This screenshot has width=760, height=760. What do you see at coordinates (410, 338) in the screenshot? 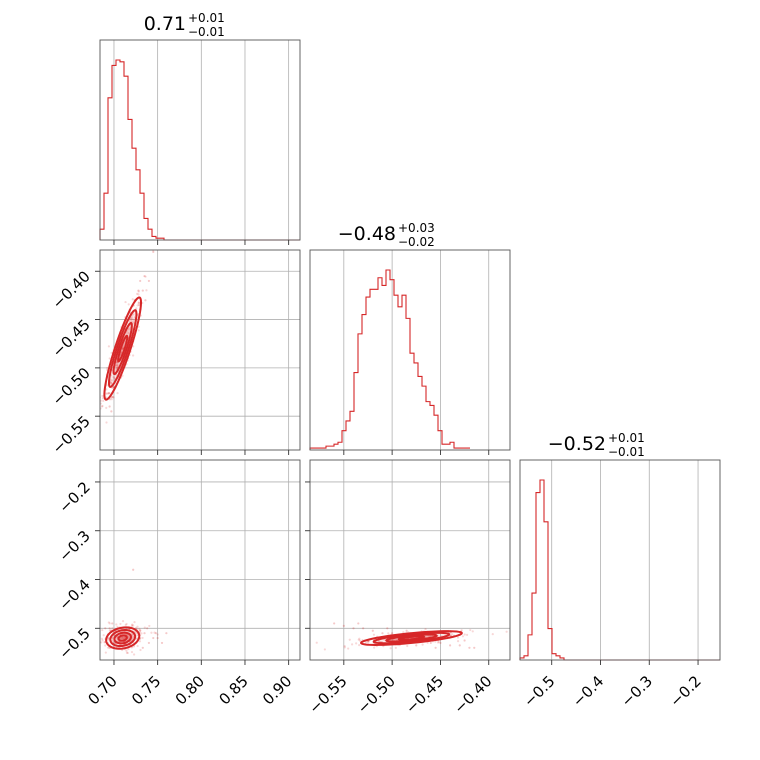
I see `hist-panel-1: −0.48 +0.03−0.02` at bounding box center [410, 338].